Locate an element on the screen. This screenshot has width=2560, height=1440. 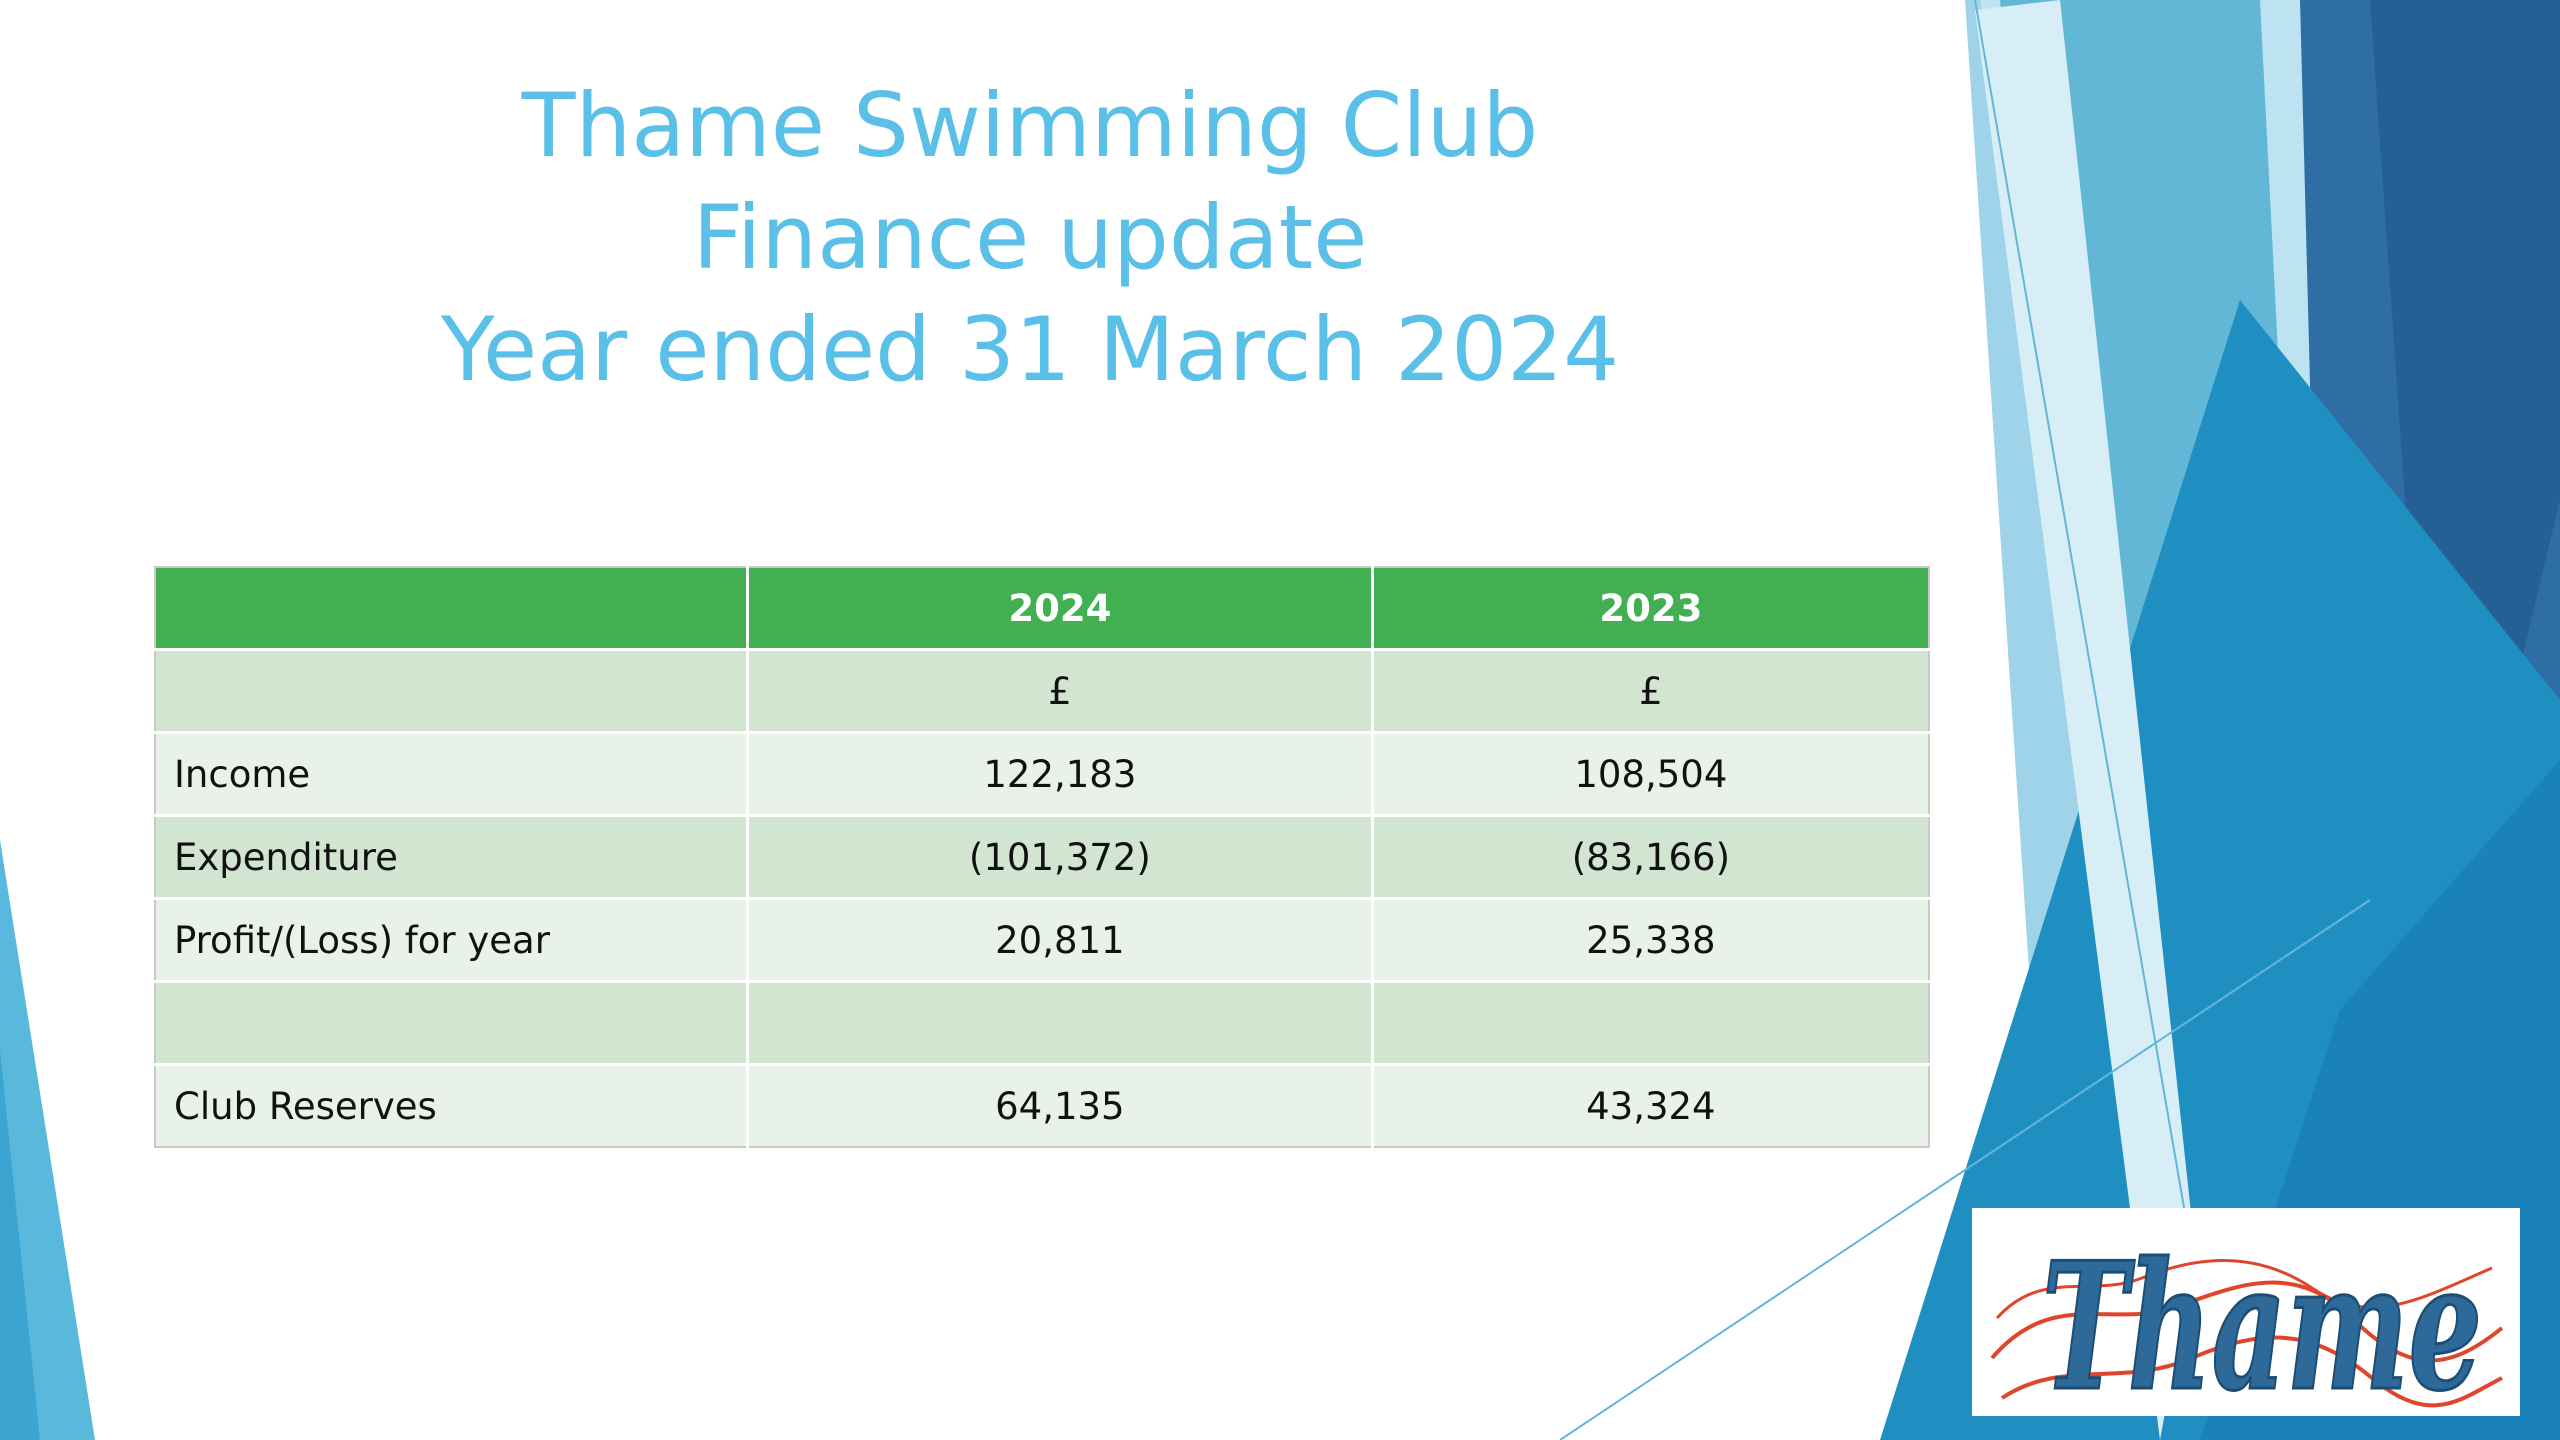
title-line-3: Year ended 31 March 2024 is located at coordinates (1030, 349).